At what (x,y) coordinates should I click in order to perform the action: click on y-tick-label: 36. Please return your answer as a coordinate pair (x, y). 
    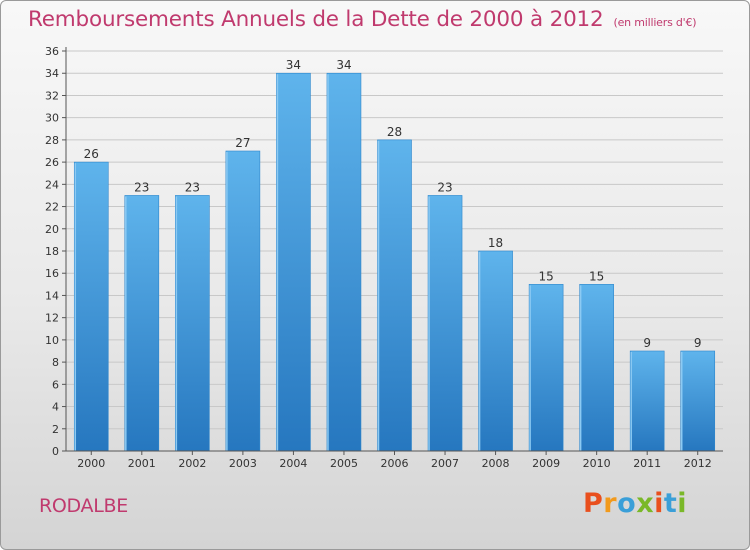
    Looking at the image, I should click on (52, 51).